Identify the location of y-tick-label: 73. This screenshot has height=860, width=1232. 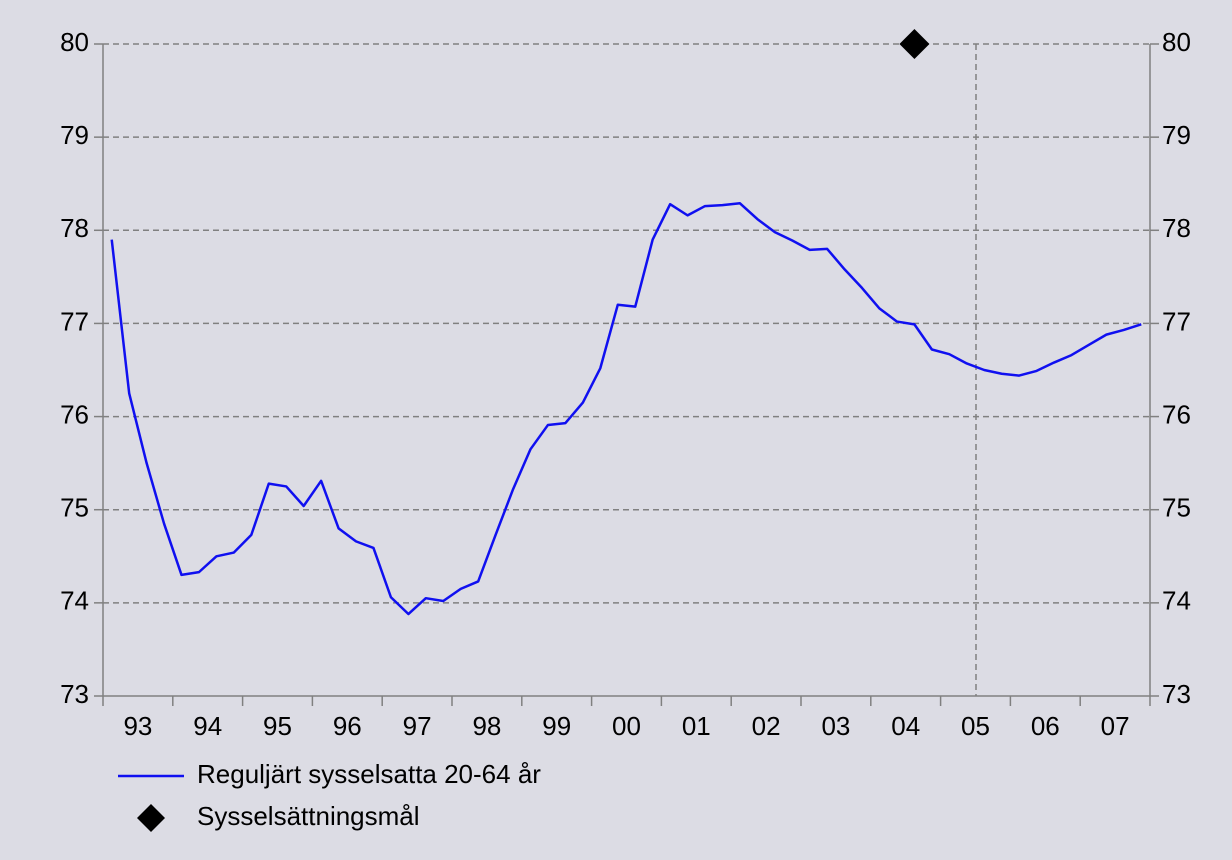
(74, 694).